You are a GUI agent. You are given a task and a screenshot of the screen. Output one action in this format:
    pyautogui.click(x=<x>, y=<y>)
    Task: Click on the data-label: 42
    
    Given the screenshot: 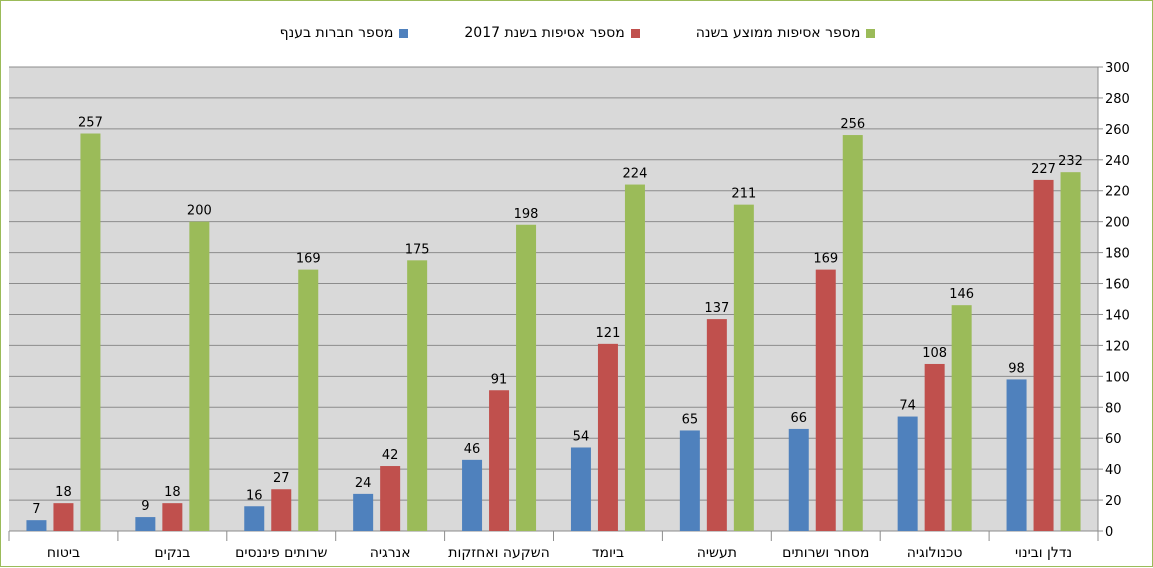 What is the action you would take?
    pyautogui.click(x=390, y=455)
    